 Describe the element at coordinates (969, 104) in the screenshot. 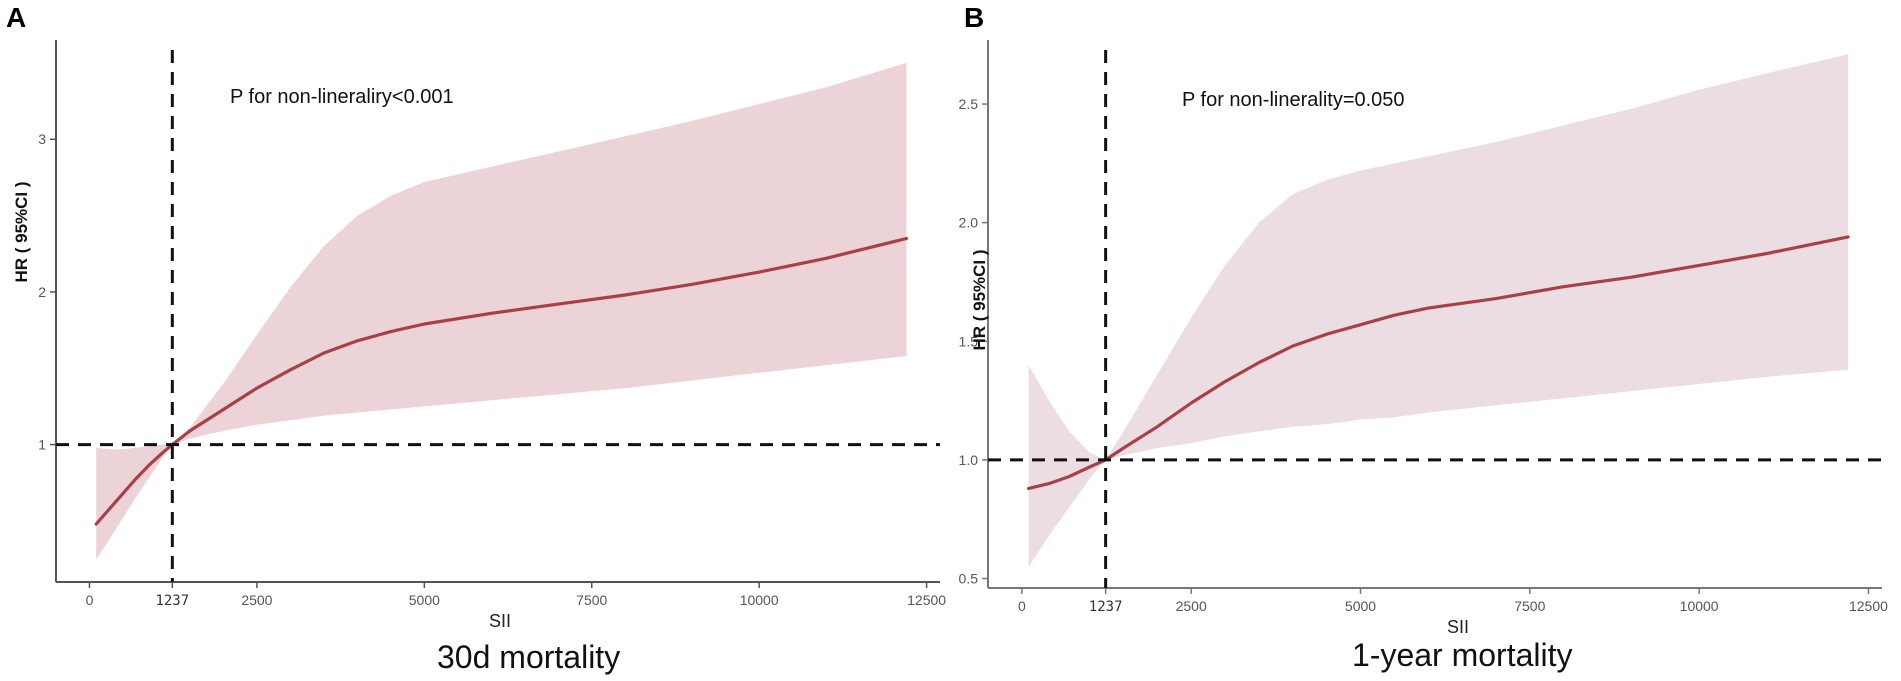

I see `y-tick-label-b: 2.5` at that location.